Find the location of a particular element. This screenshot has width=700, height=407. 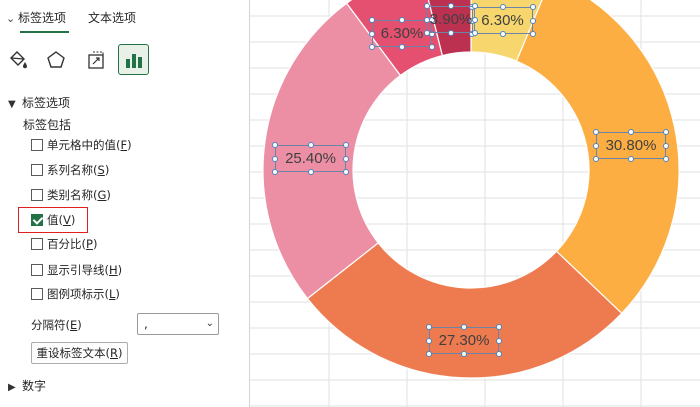

value-option-highlight is located at coordinates (53, 220).